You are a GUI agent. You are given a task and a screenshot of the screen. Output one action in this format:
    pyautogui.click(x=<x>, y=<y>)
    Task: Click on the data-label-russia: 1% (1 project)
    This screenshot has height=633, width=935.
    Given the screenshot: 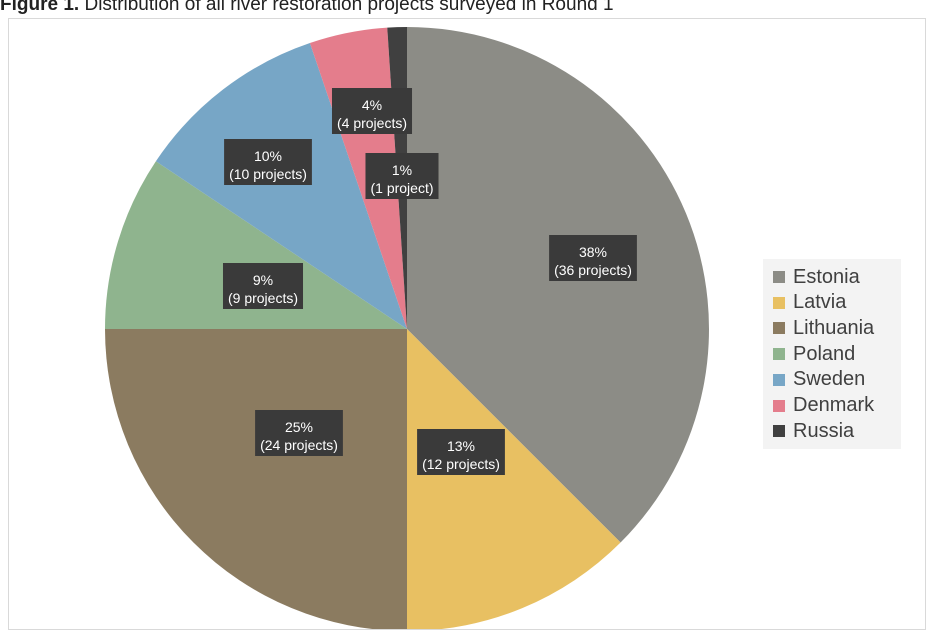 What is the action you would take?
    pyautogui.click(x=402, y=176)
    